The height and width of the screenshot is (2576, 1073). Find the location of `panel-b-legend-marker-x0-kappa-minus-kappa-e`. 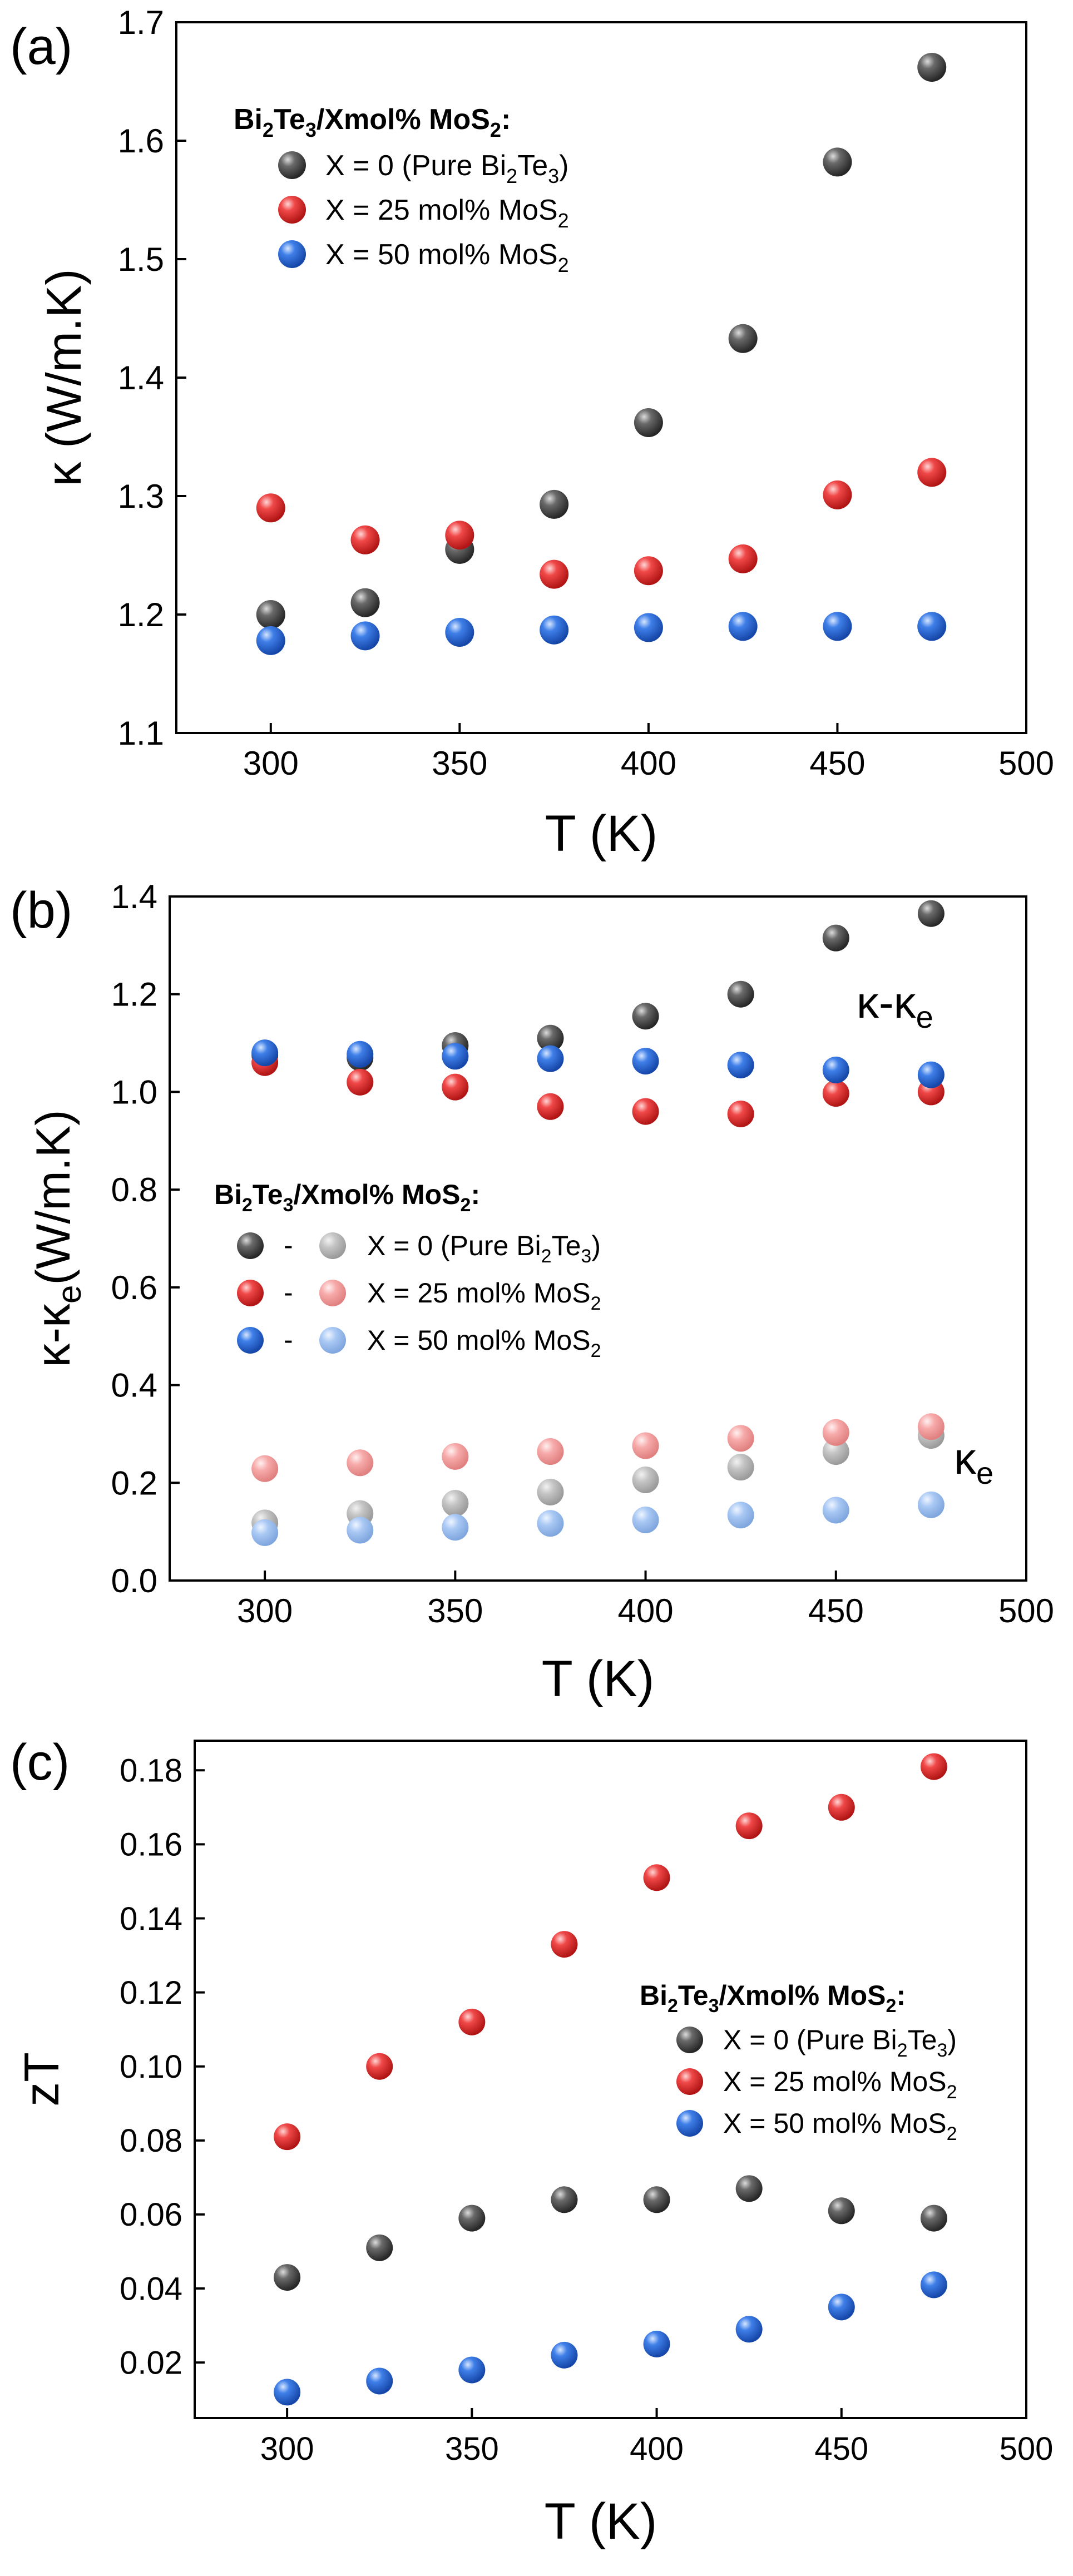

panel-b-legend-marker-x0-kappa-minus-kappa-e is located at coordinates (250, 1245).